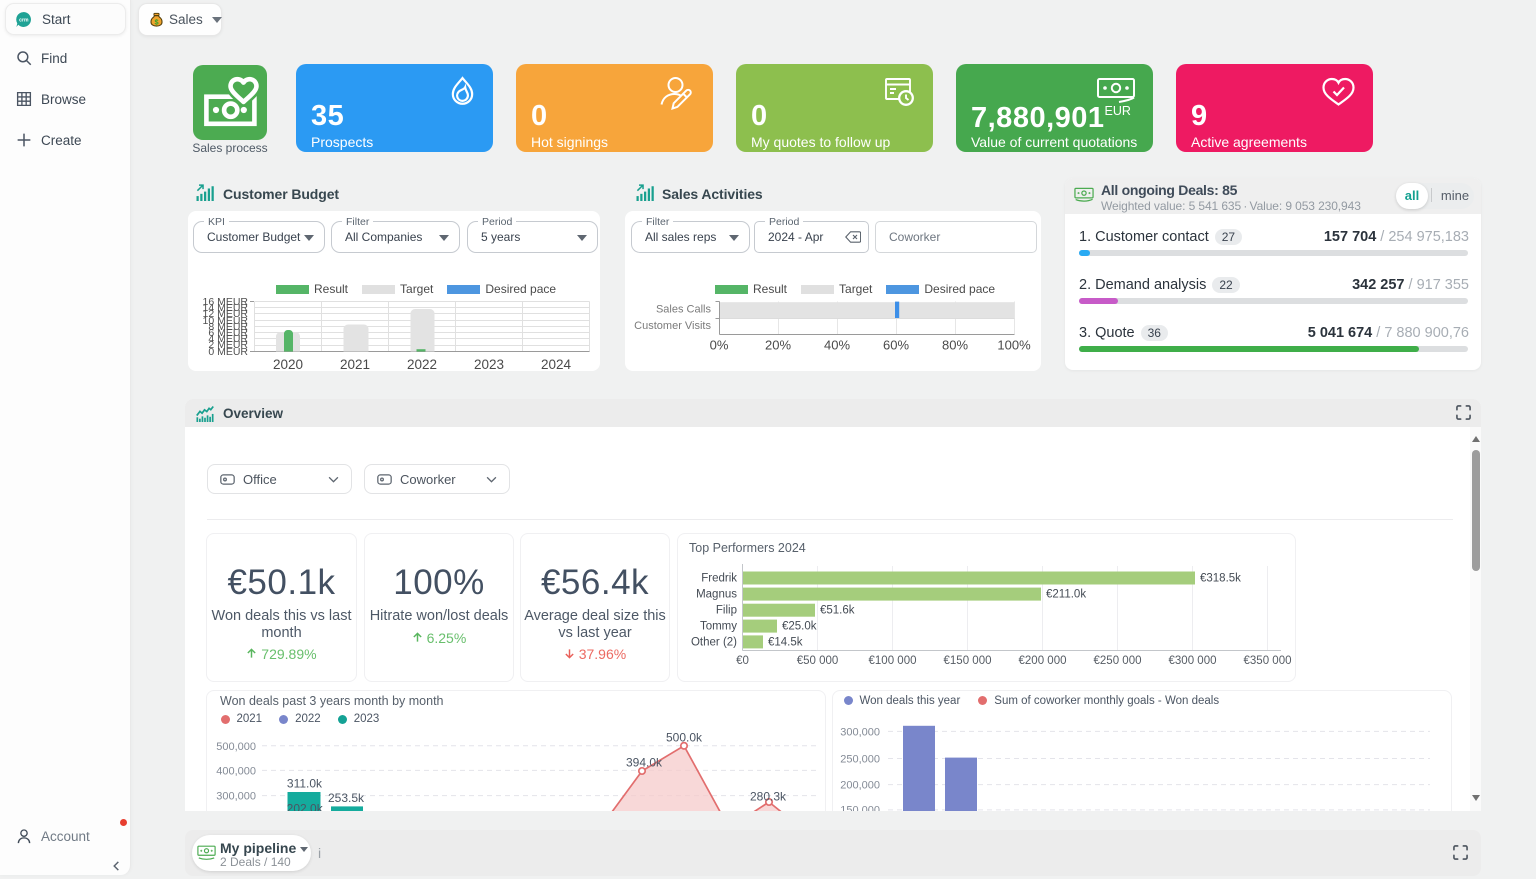 The image size is (1536, 879). Describe the element at coordinates (228, 339) in the screenshot. I see `svg-text: 4 MEUR` at that location.